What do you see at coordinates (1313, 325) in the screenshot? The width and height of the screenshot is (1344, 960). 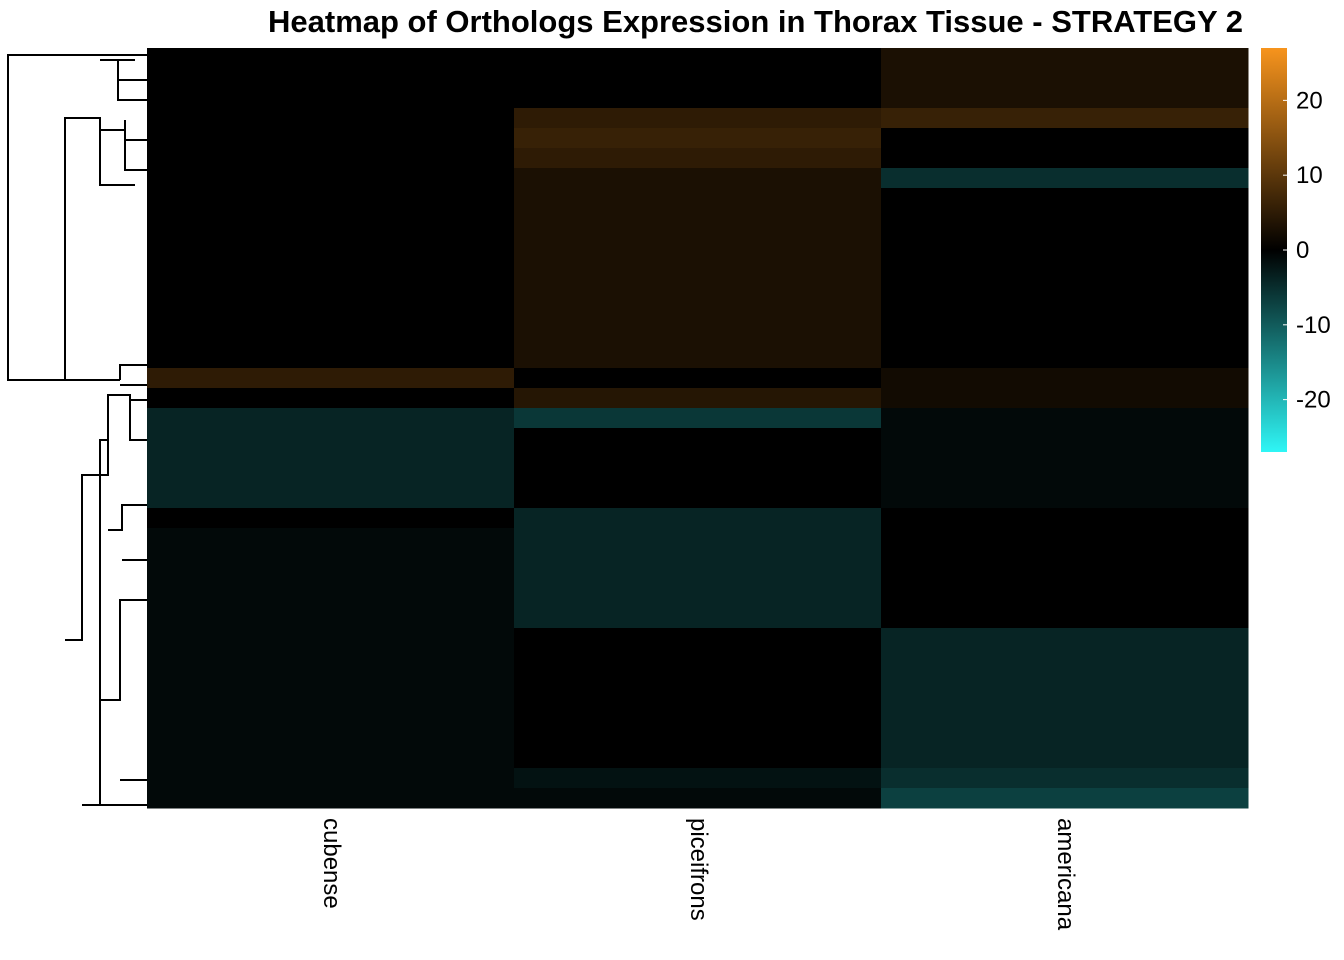 I see `colorbar-tick-label: -10` at bounding box center [1313, 325].